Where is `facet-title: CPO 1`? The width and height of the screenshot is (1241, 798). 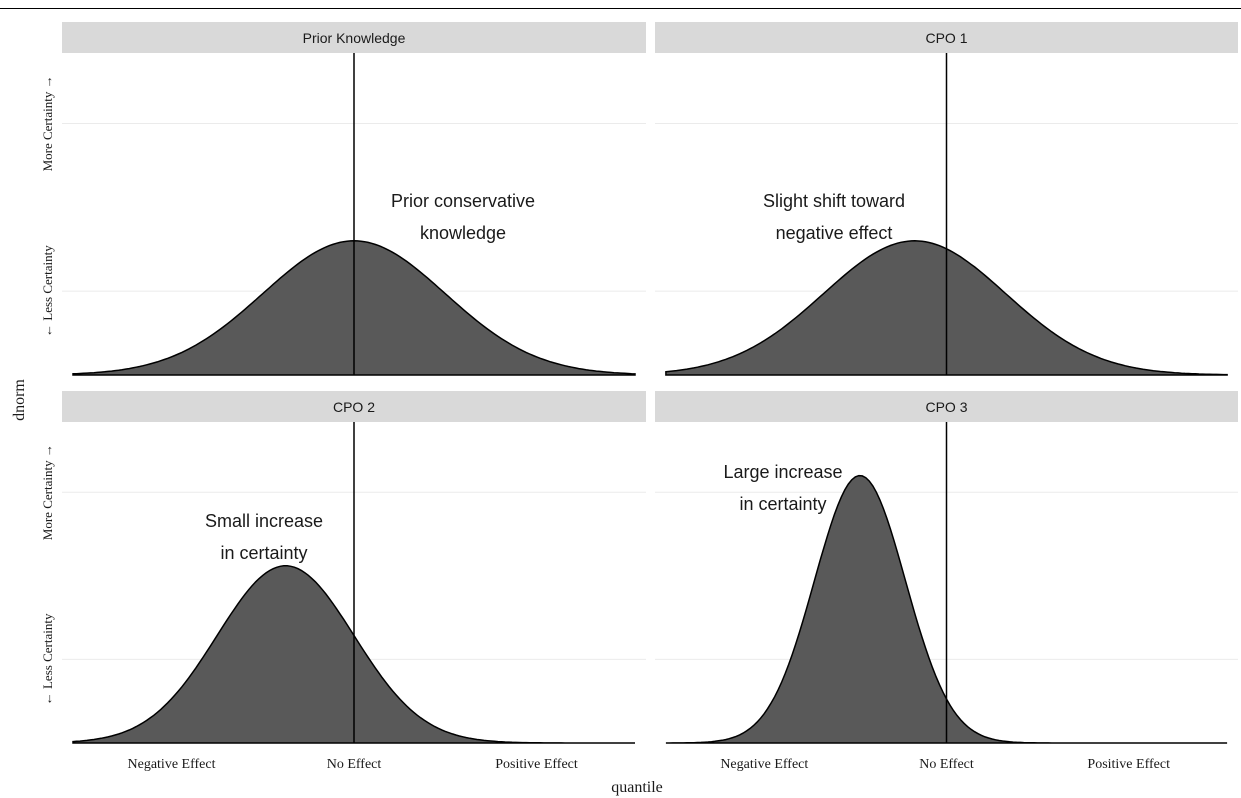
facet-title: CPO 1 is located at coordinates (946, 38).